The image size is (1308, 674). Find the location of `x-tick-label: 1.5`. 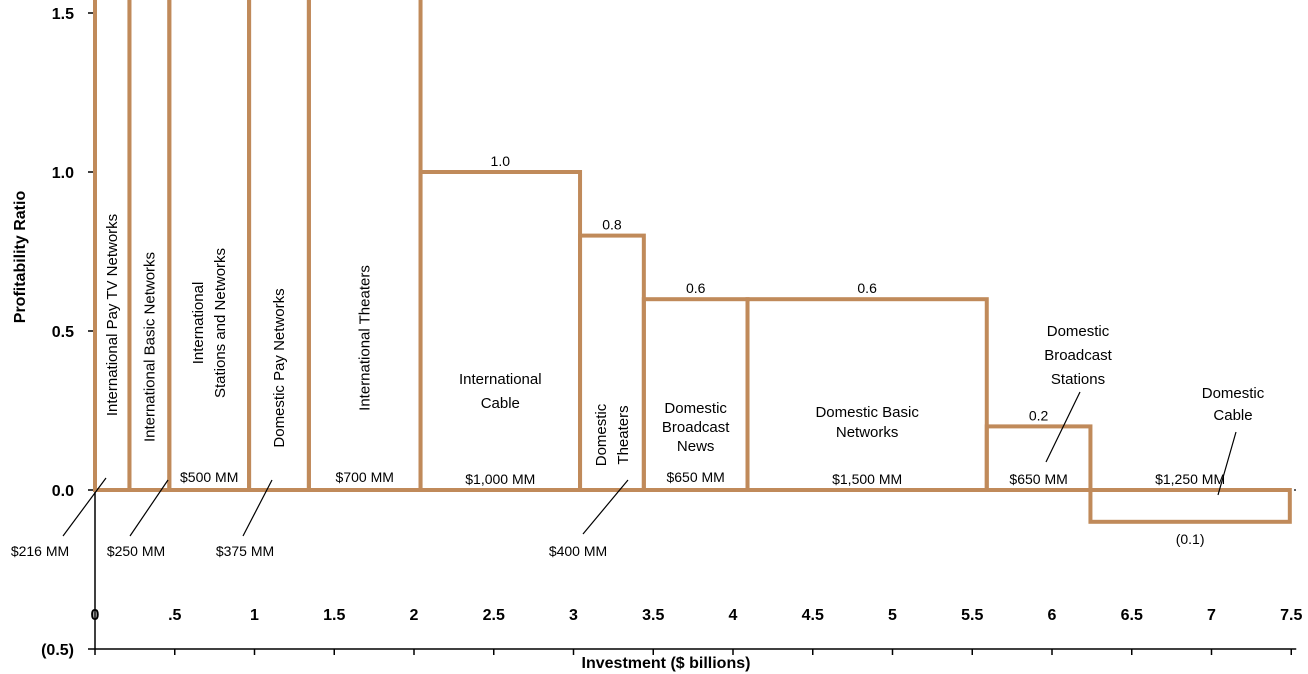

x-tick-label: 1.5 is located at coordinates (334, 615).